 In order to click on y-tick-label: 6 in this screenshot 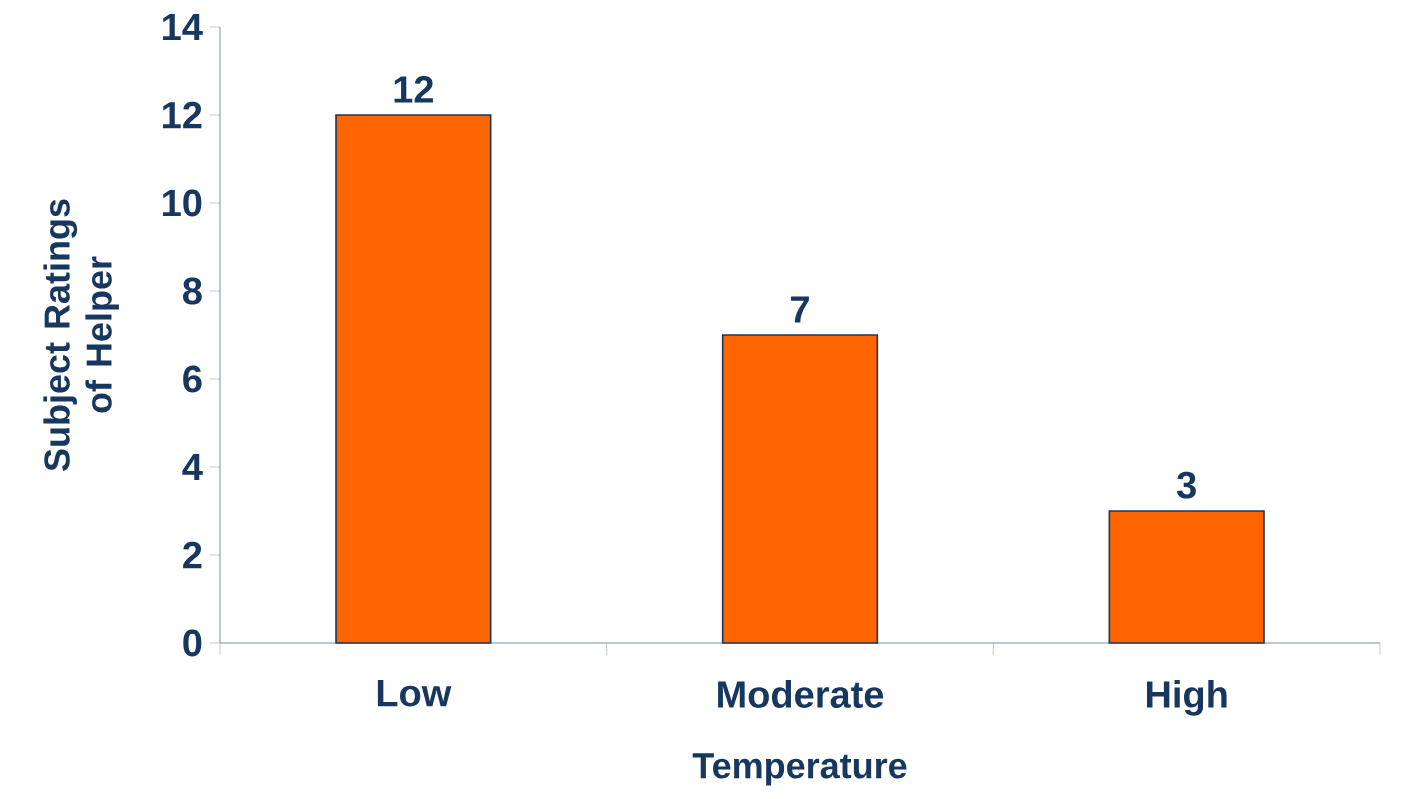, I will do `click(192, 379)`.